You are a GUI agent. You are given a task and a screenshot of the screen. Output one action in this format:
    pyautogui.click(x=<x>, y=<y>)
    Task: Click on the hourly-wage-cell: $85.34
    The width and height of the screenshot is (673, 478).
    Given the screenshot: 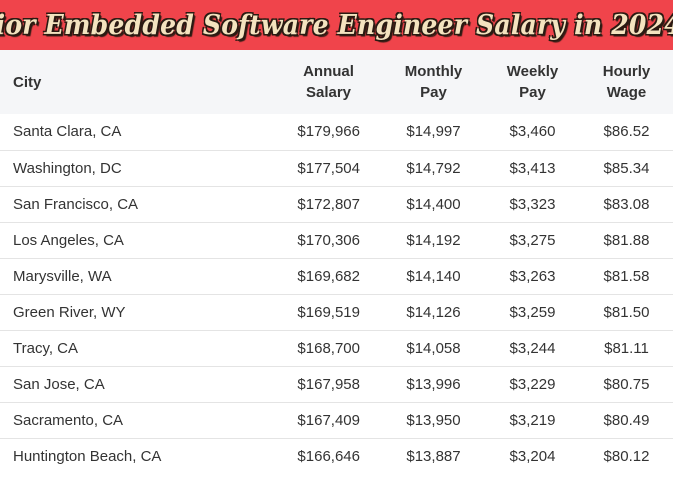 What is the action you would take?
    pyautogui.click(x=626, y=168)
    